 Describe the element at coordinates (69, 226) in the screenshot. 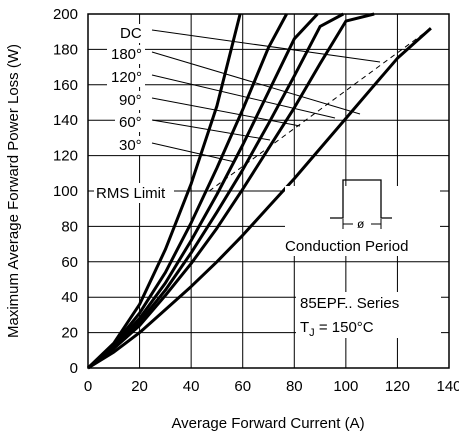

I see `y-tick-label: 80` at that location.